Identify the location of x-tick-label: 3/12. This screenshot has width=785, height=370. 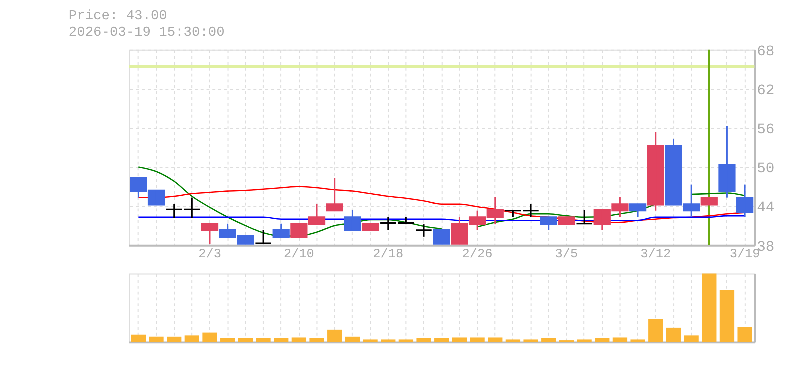
(656, 254).